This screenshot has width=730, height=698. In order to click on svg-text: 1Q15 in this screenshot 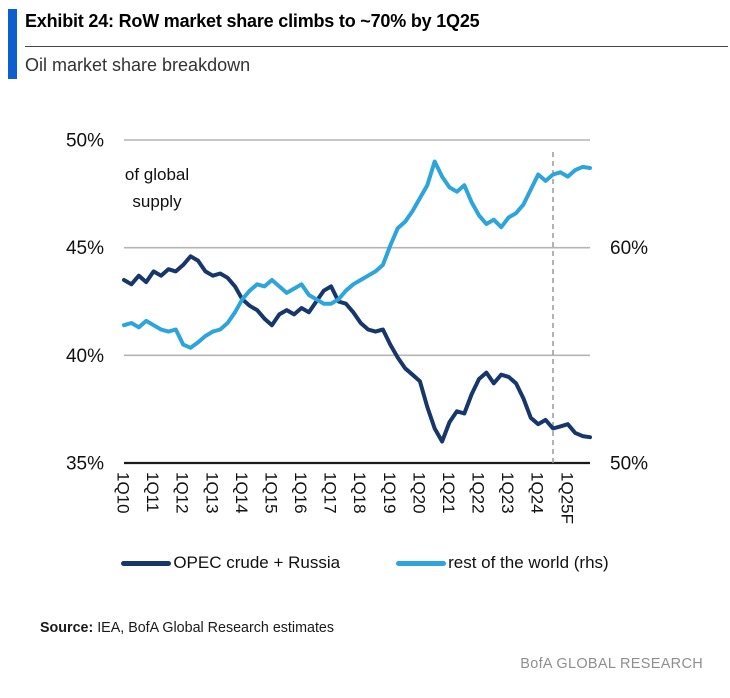, I will do `click(270, 493)`.